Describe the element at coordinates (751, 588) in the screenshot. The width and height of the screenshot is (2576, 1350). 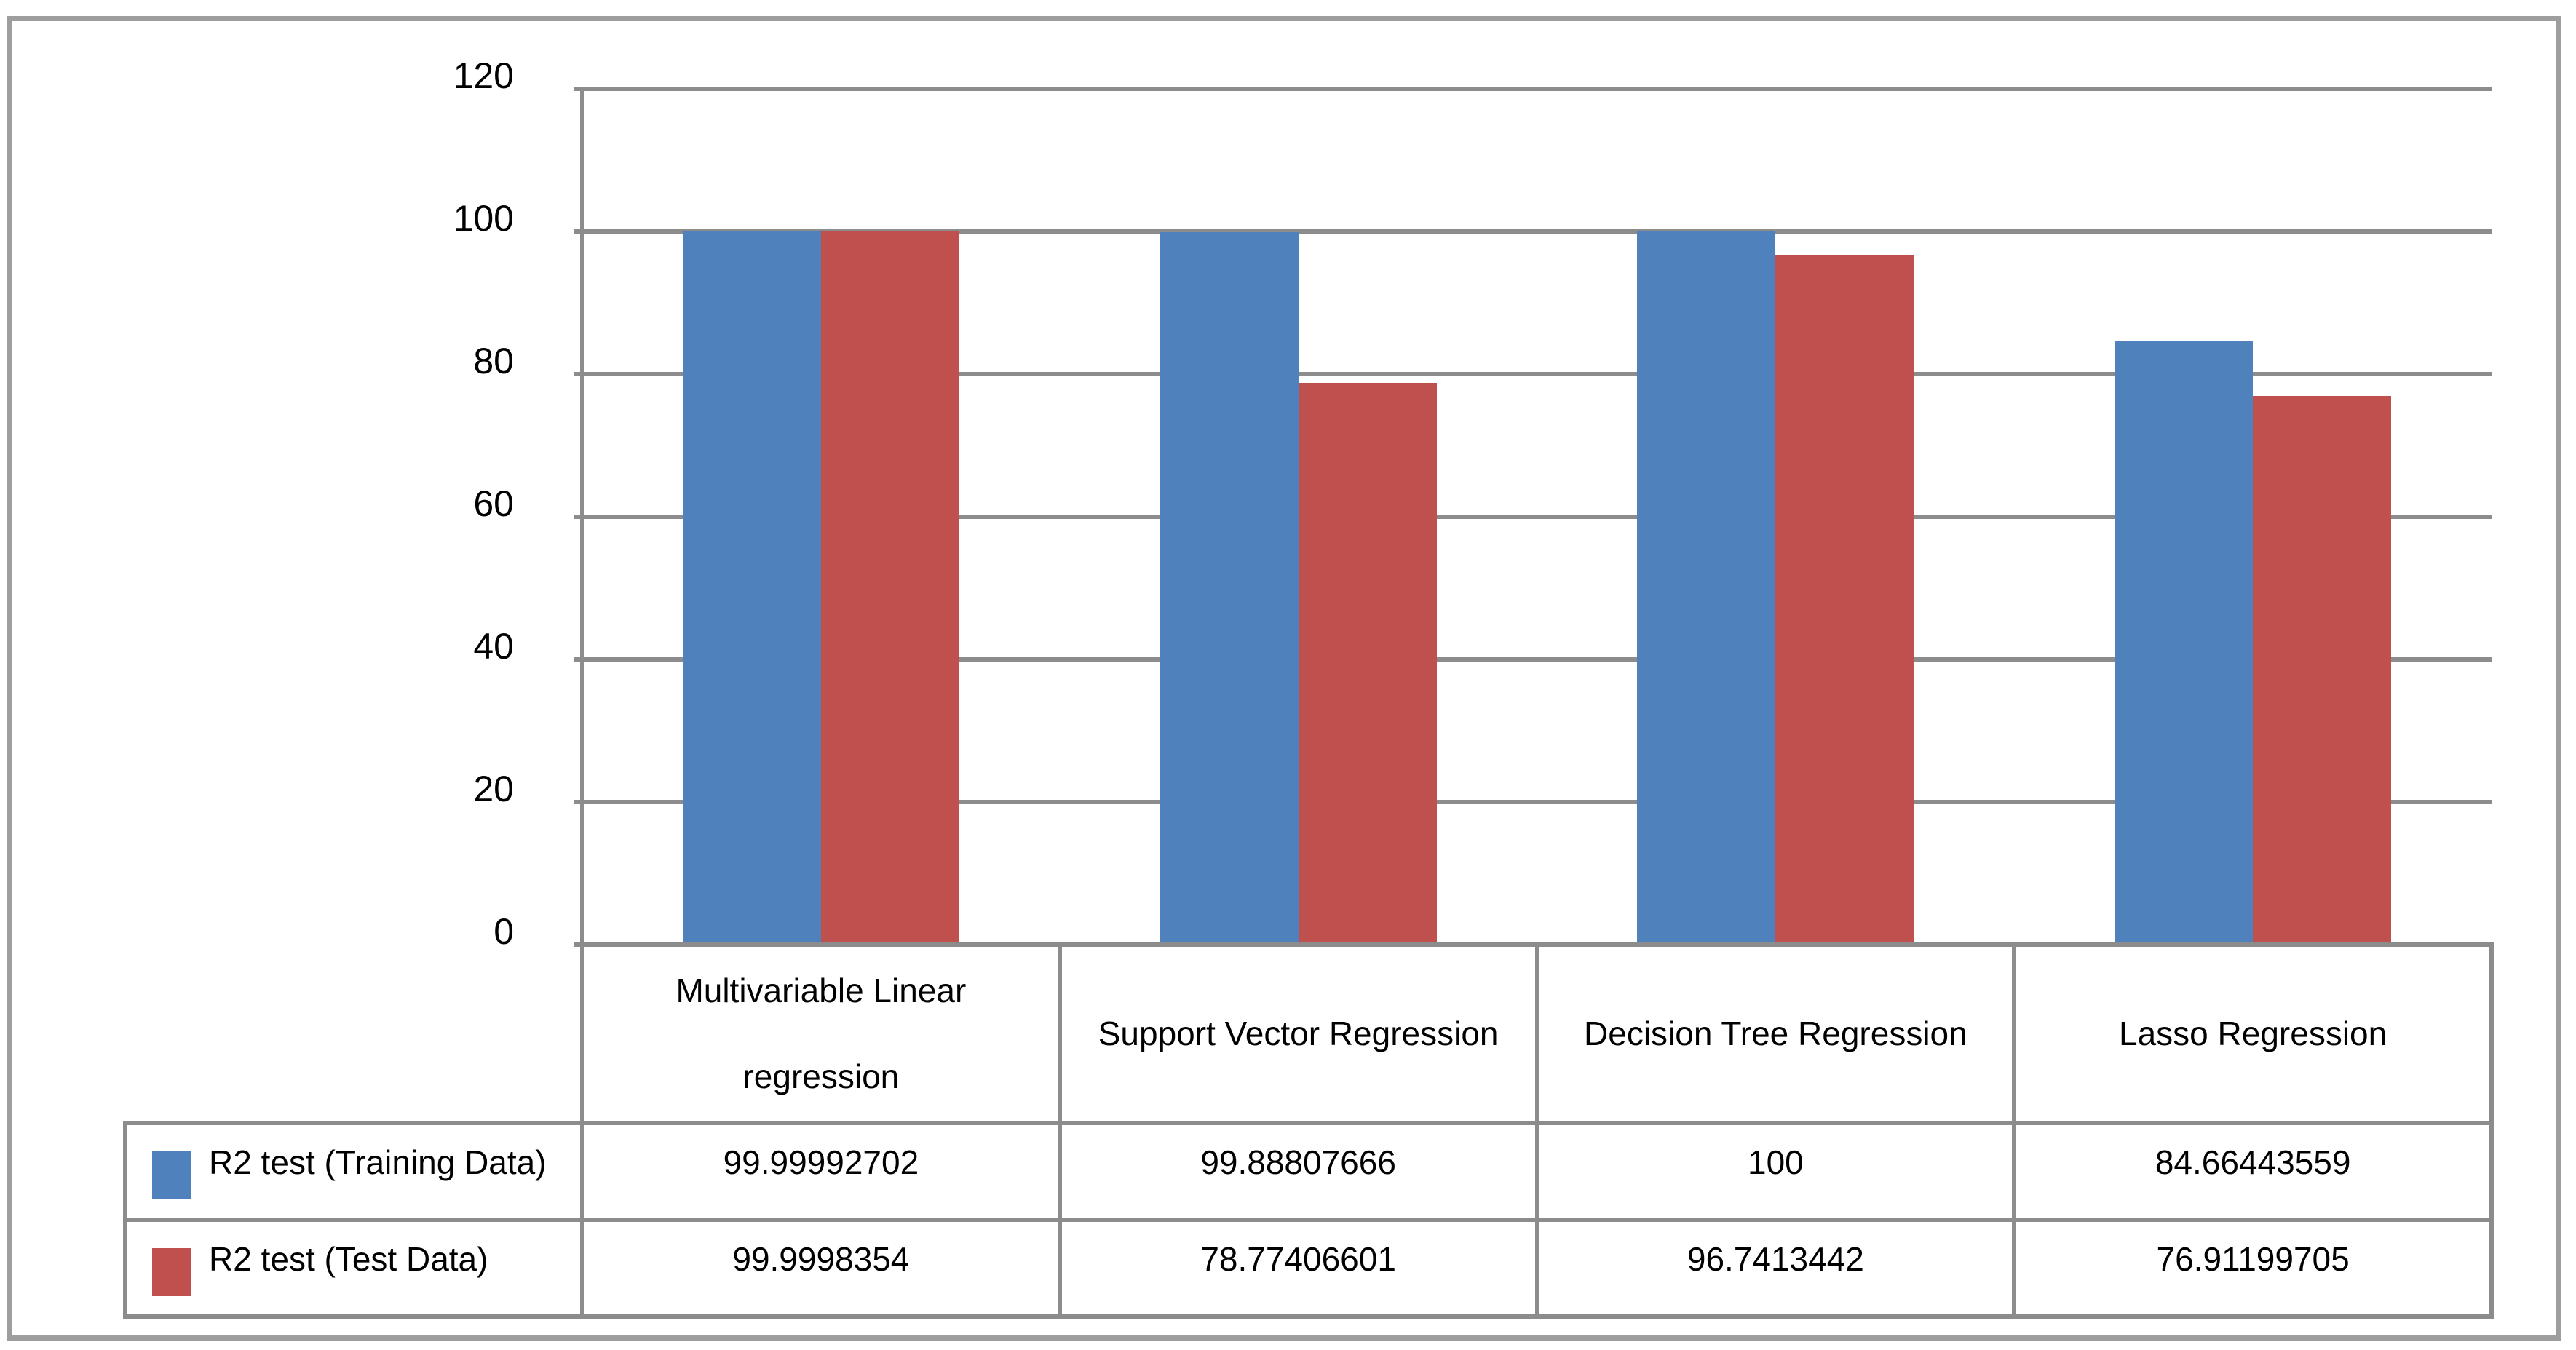
I see `bar-series1-cat1` at that location.